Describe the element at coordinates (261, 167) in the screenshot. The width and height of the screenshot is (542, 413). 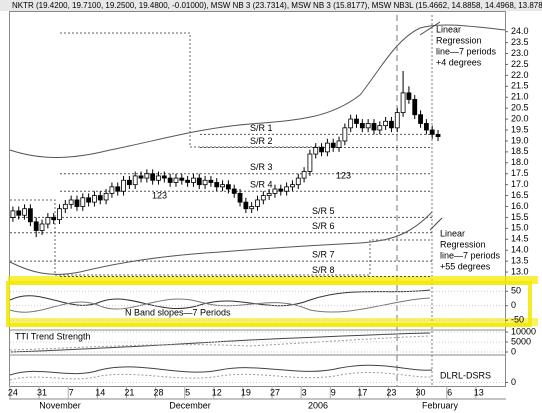
I see `sr-label: S/R 3` at that location.